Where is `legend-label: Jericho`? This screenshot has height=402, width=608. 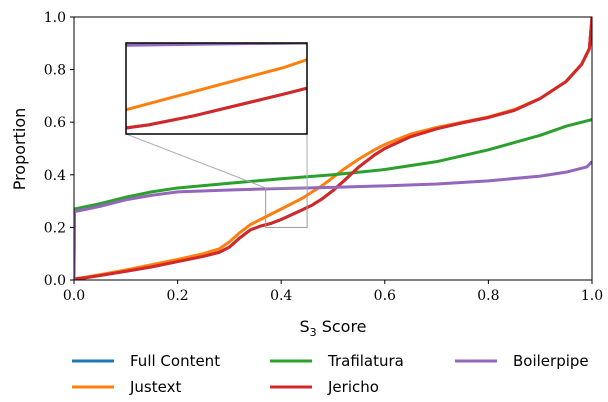
legend-label: Jericho is located at coordinates (353, 387).